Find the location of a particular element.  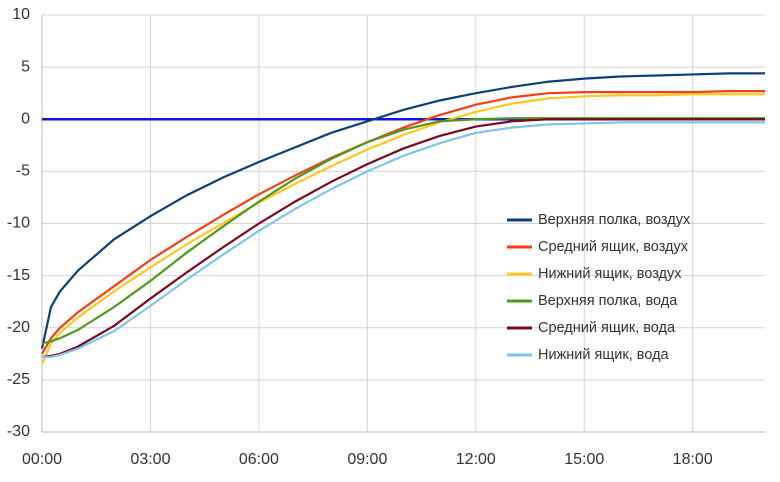

x-tick-label: 06:00 is located at coordinates (259, 459).